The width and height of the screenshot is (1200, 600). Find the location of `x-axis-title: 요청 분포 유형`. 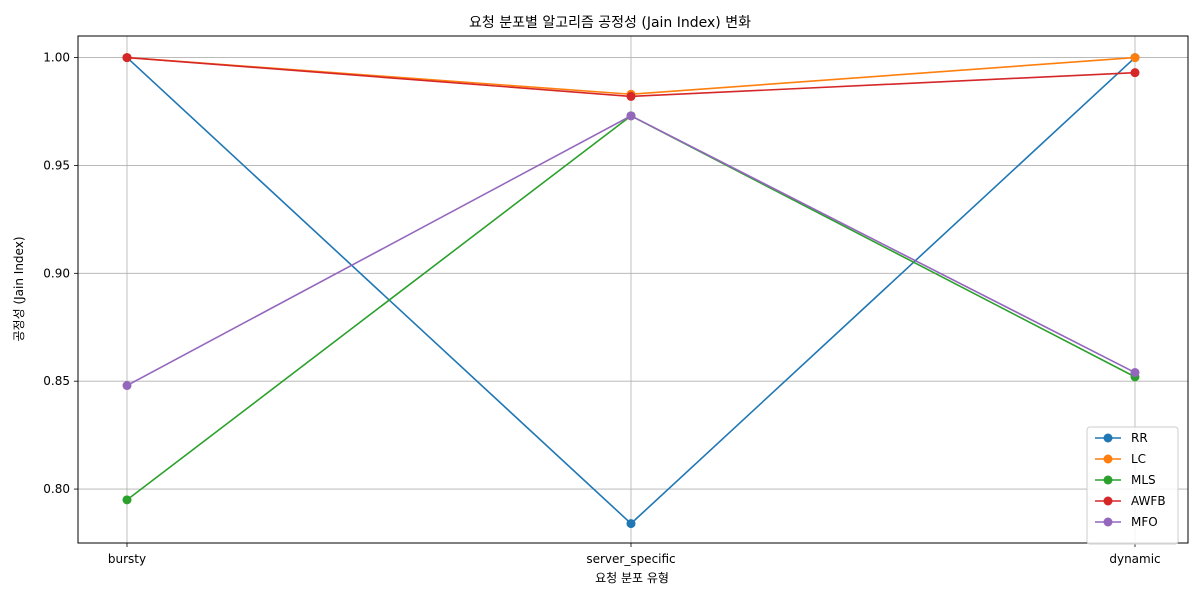

x-axis-title: 요청 분포 유형 is located at coordinates (632, 578).